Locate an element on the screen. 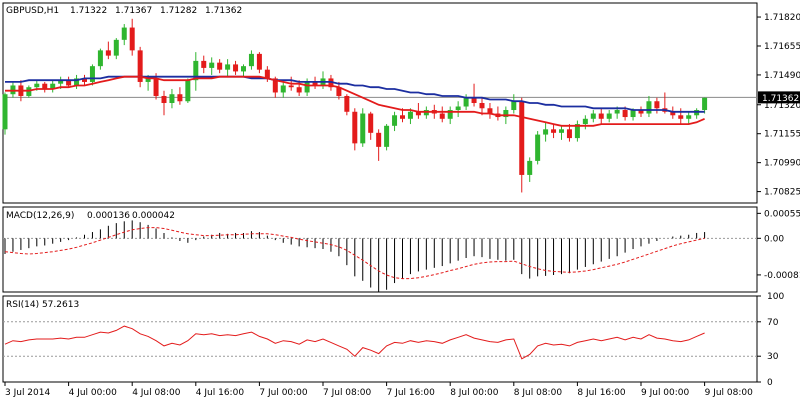  time-axis-label: 9 Jul 00:00 is located at coordinates (665, 393).